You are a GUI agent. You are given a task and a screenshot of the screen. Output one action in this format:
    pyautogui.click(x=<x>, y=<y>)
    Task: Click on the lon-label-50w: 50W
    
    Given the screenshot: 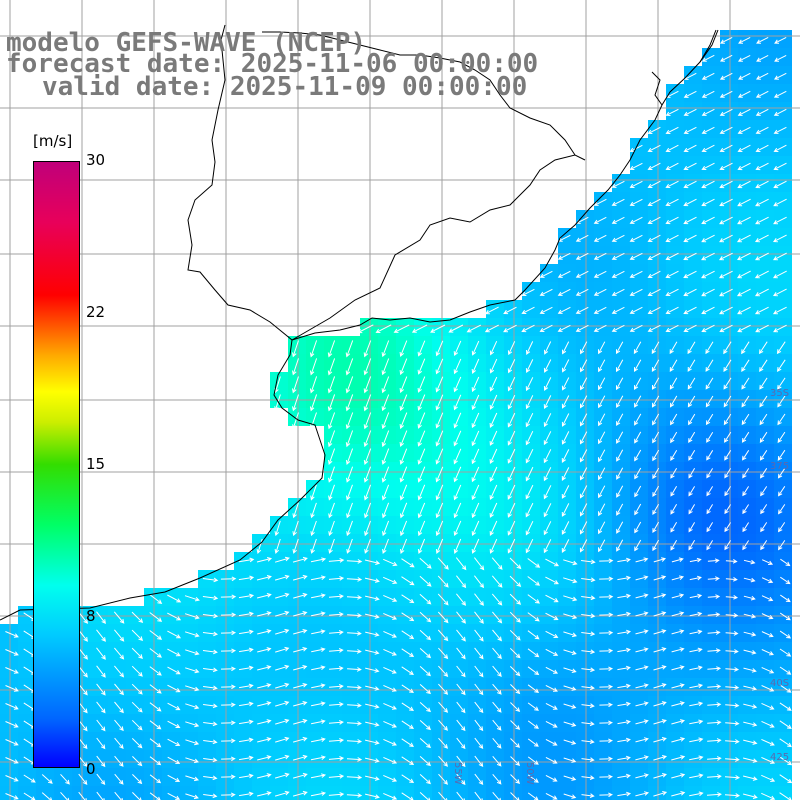 What is the action you would take?
    pyautogui.click(x=529, y=773)
    